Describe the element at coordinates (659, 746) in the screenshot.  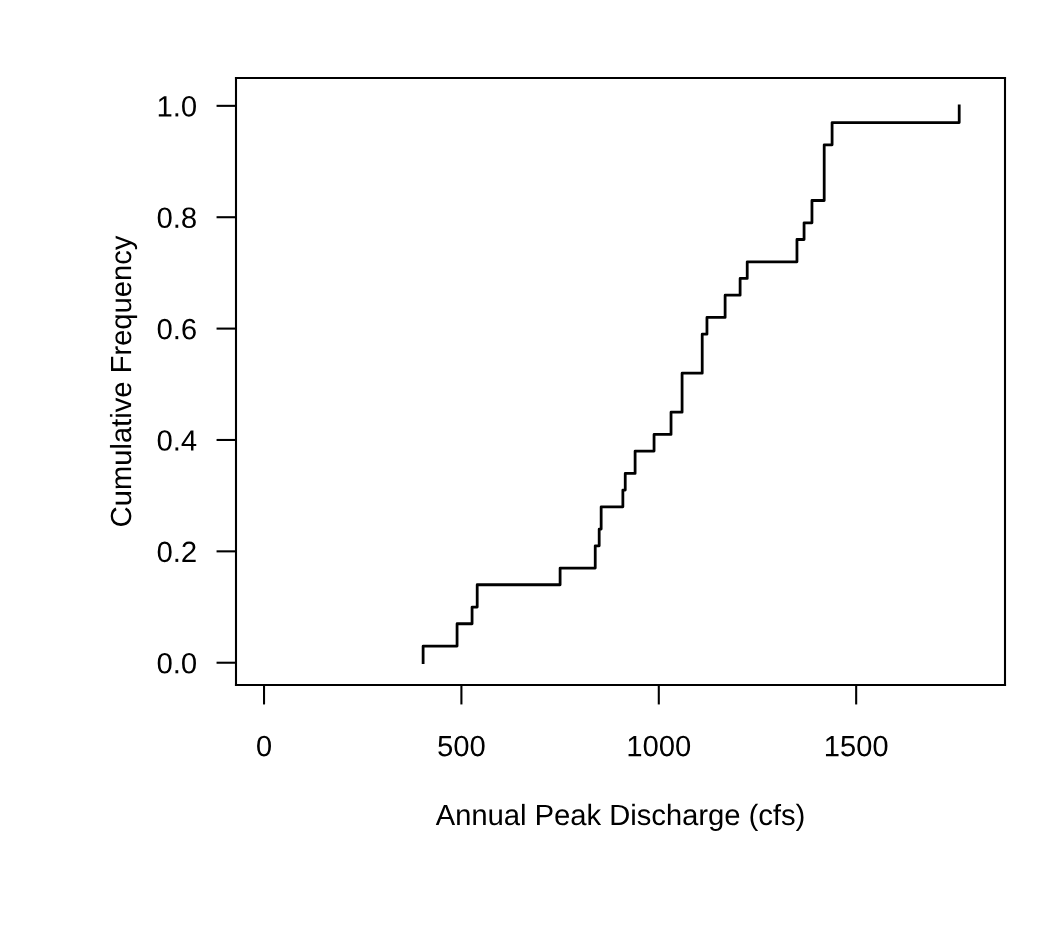
I see `x-tick-label: 1000` at that location.